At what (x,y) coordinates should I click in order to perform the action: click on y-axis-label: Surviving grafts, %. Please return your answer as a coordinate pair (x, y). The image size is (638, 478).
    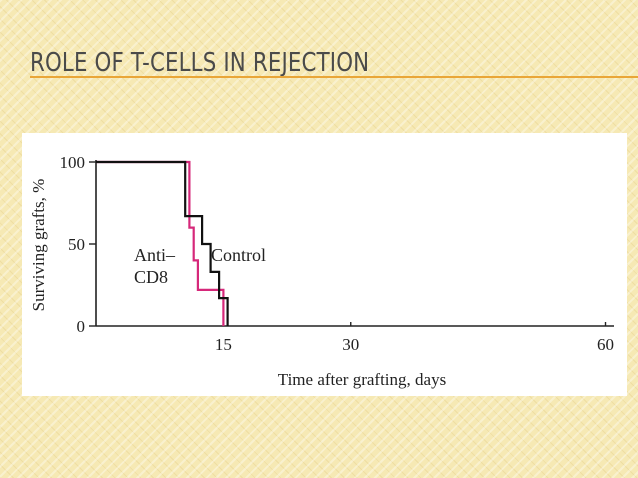
    Looking at the image, I should click on (38, 245).